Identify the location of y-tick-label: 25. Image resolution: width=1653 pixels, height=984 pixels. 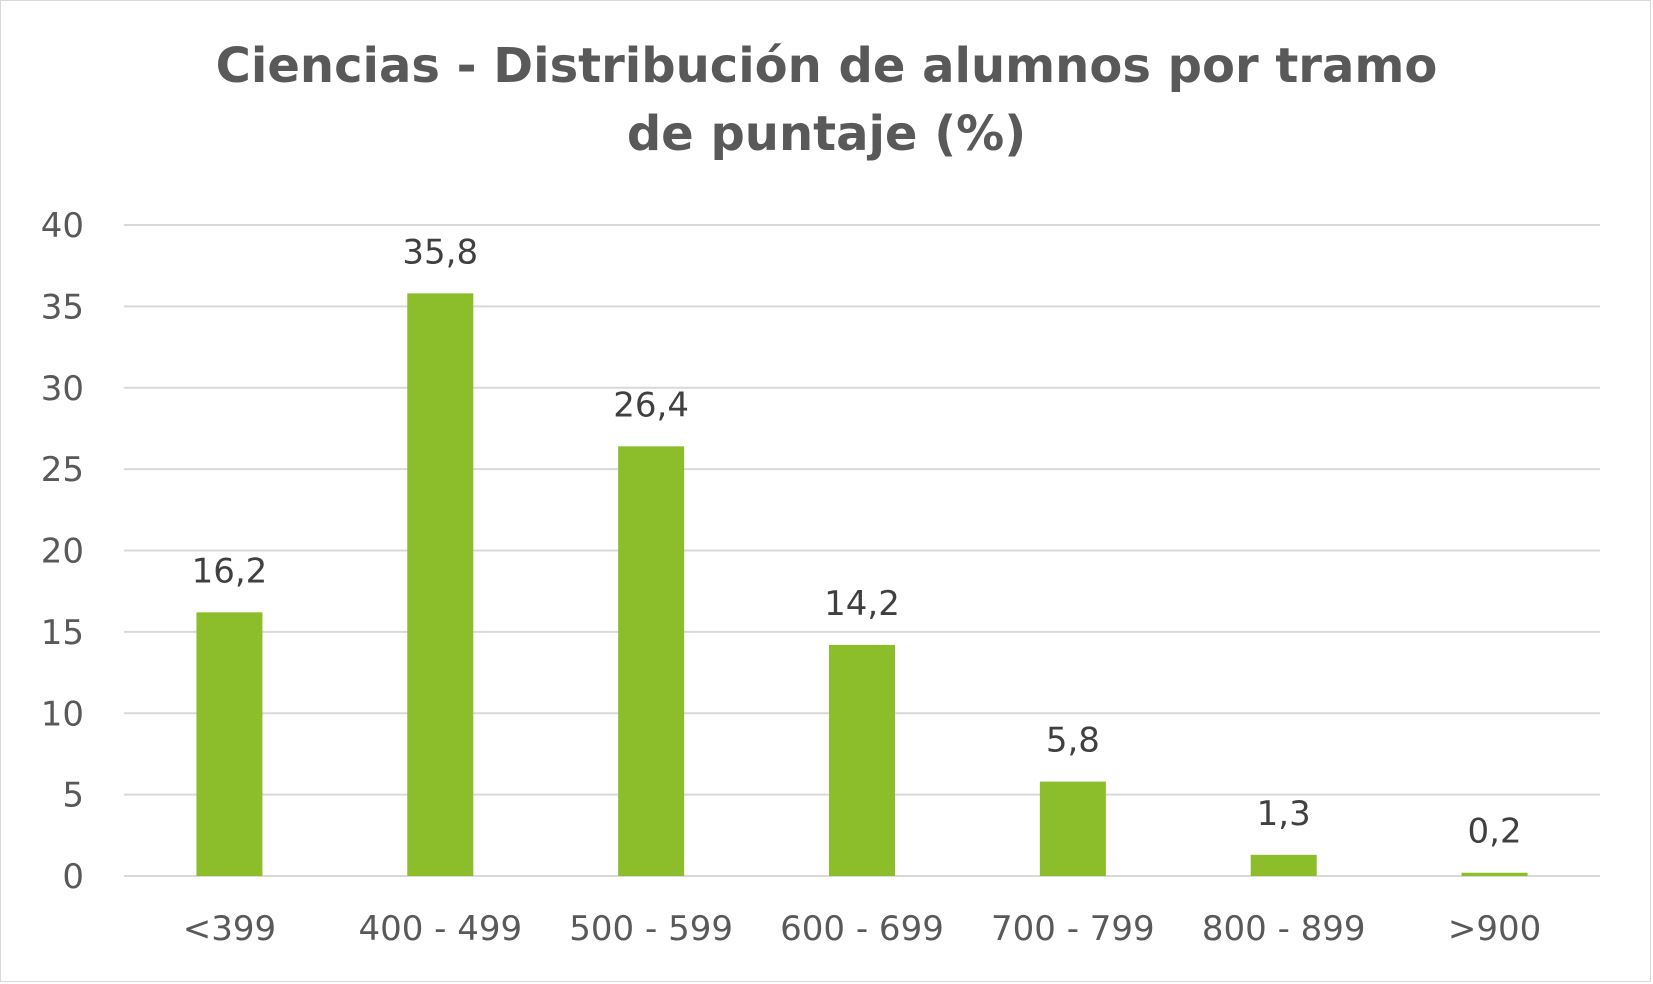
(62, 470).